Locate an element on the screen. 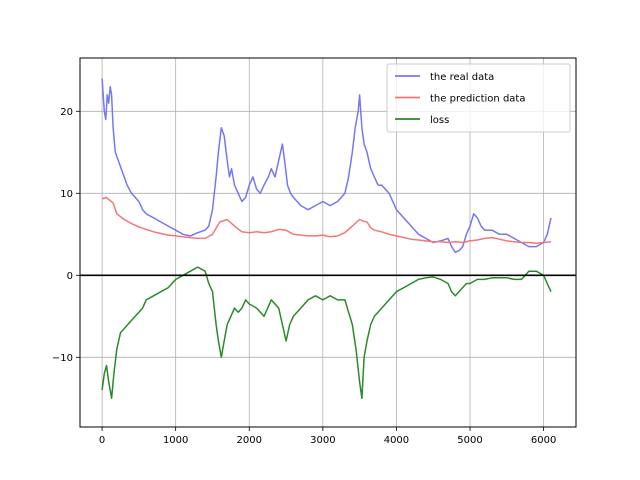  x-tick-label: 4000 is located at coordinates (396, 440).